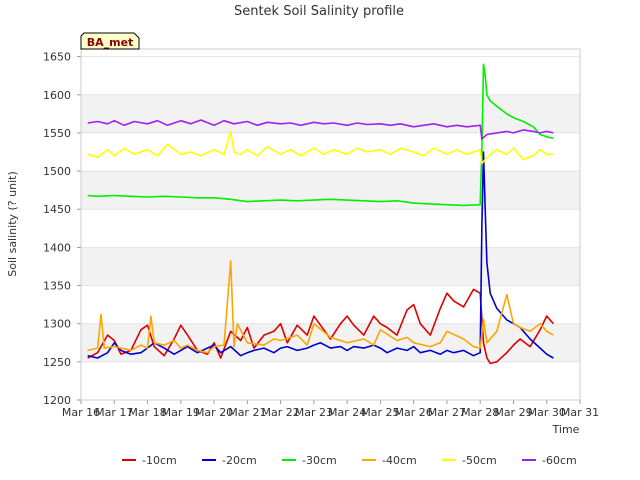  I want to click on y-tick-label: 1200, so click(57, 400).